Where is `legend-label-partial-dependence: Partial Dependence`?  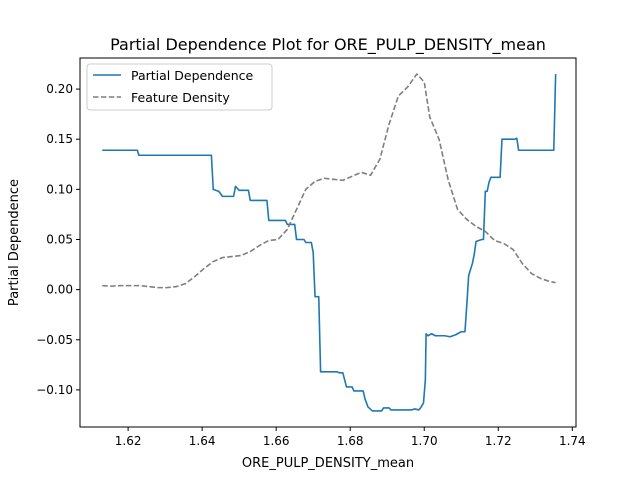
legend-label-partial-dependence: Partial Dependence is located at coordinates (192, 75).